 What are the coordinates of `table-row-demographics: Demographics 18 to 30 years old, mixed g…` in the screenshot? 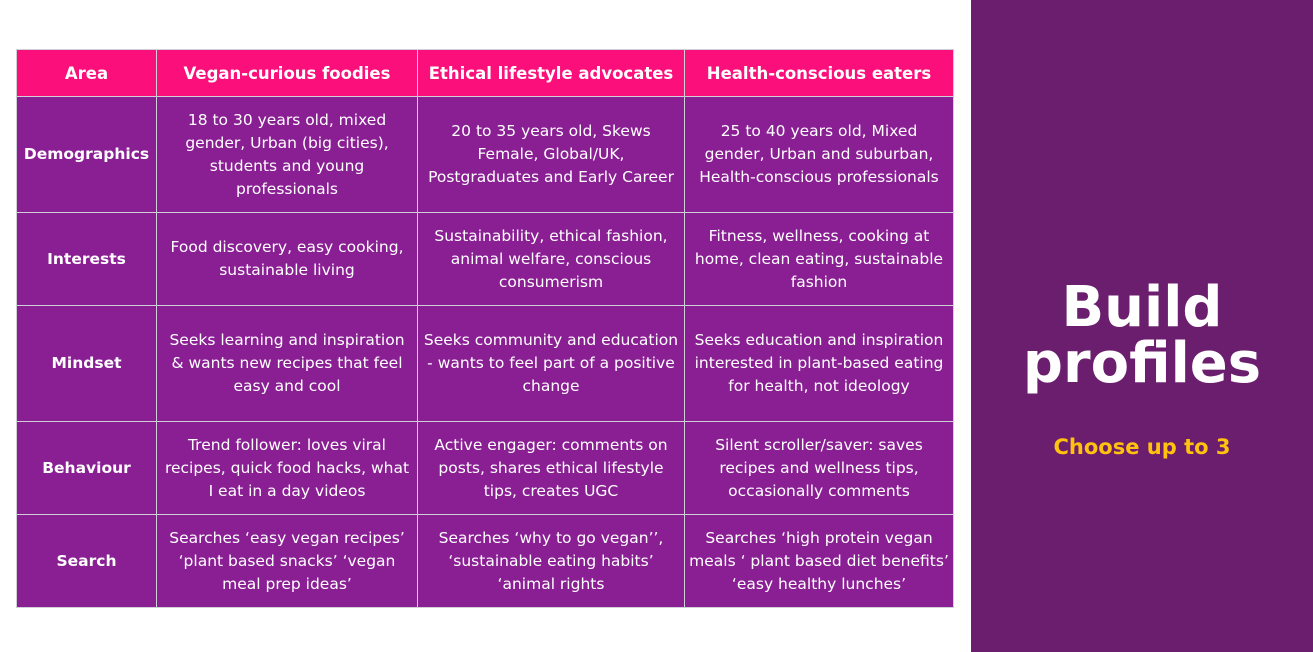 It's located at (485, 154).